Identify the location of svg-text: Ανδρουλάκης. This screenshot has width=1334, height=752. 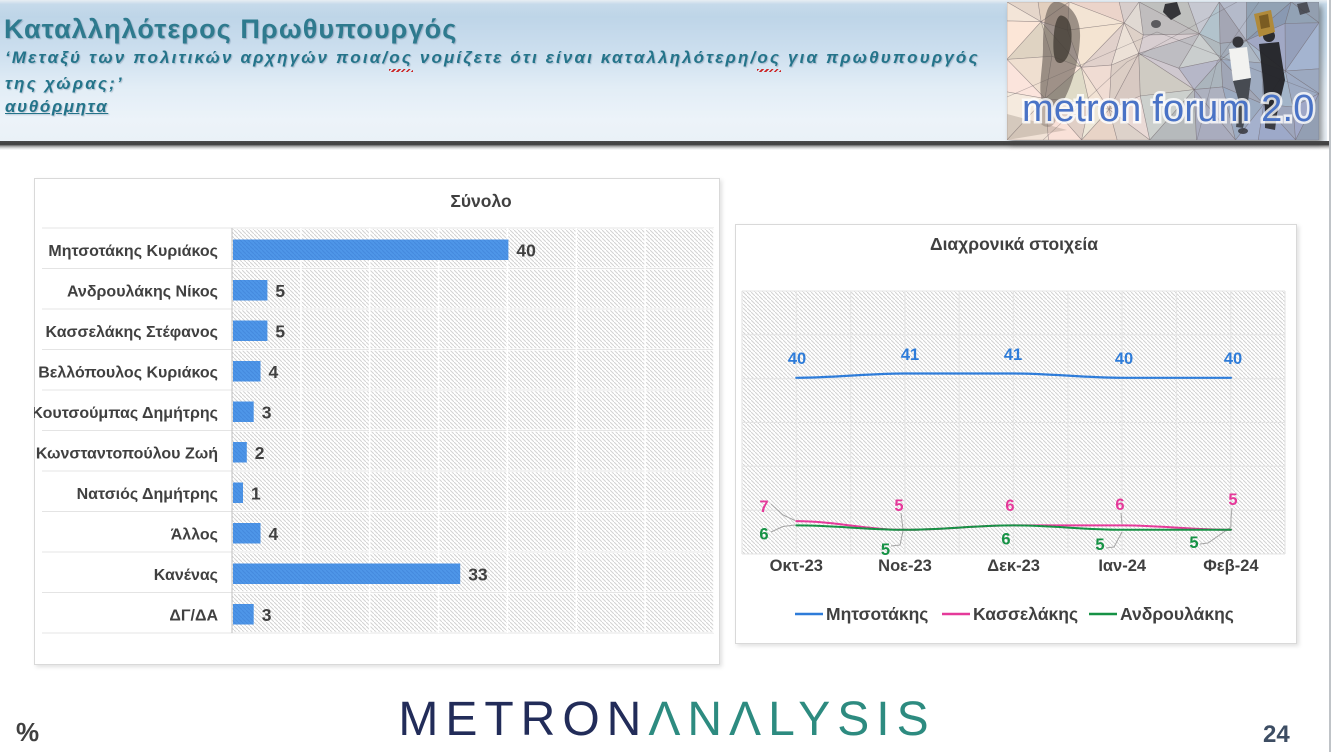
(1177, 614).